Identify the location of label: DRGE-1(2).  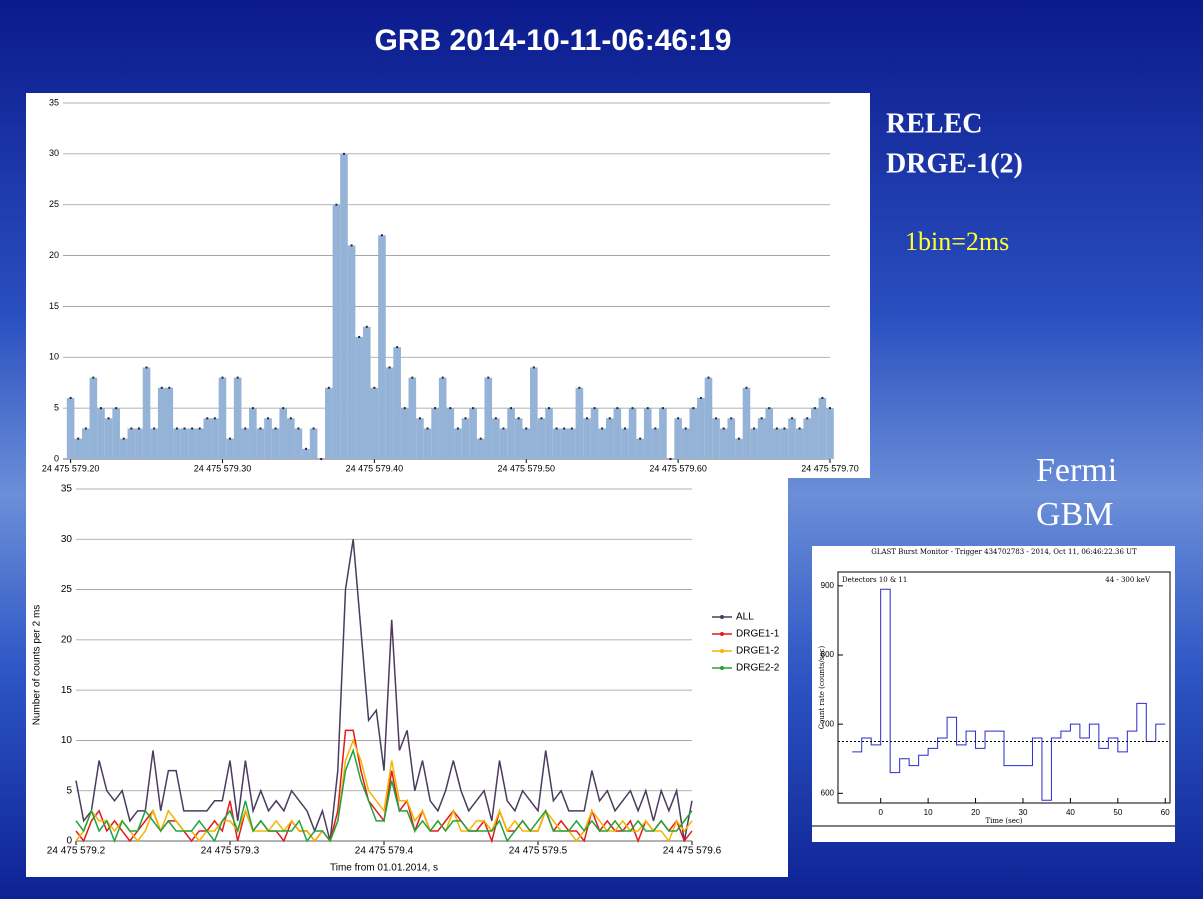
(954, 163).